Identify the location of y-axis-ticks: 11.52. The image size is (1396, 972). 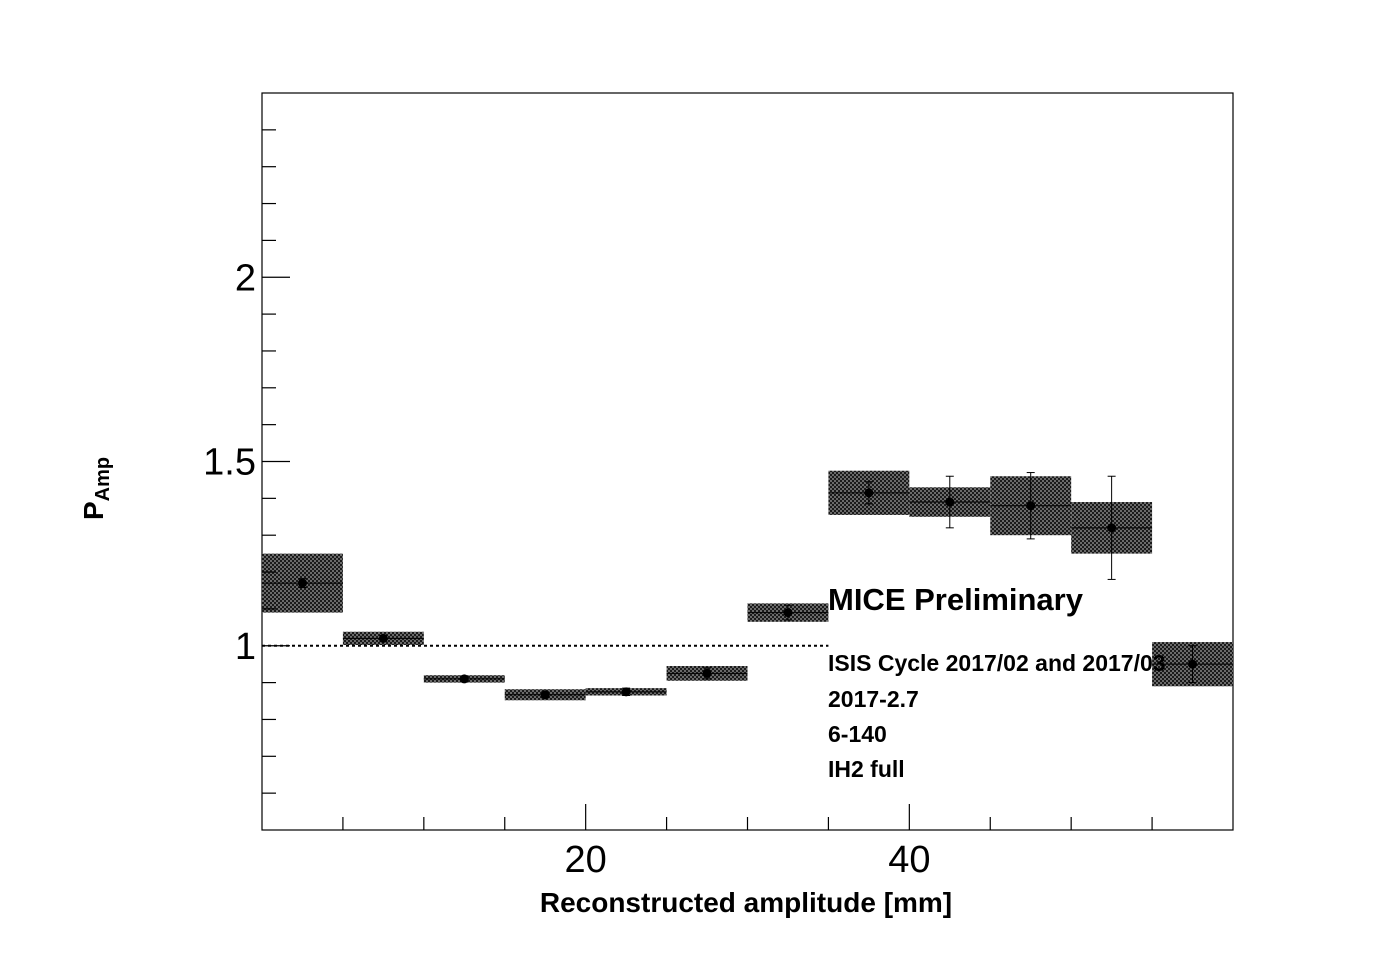
(246, 461).